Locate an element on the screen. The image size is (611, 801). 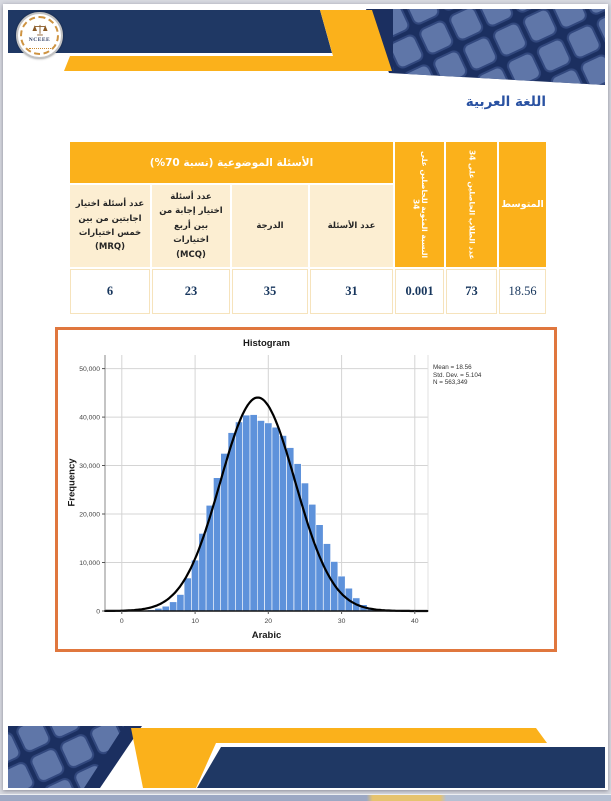
nceee-logo: NCEEE is located at coordinates (39, 35).